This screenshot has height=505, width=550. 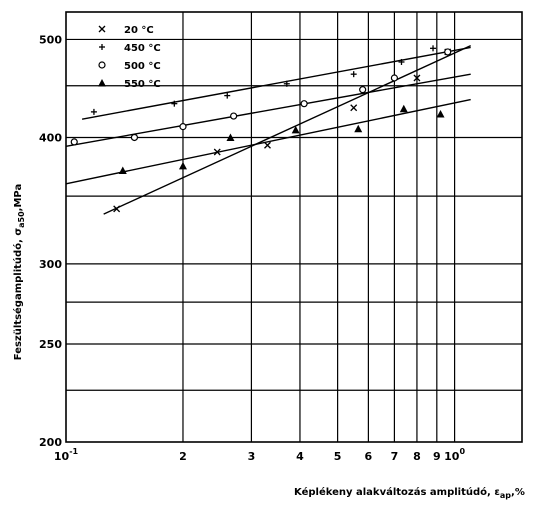 What do you see at coordinates (437, 456) in the screenshot?
I see `x-tick-label: 9` at bounding box center [437, 456].